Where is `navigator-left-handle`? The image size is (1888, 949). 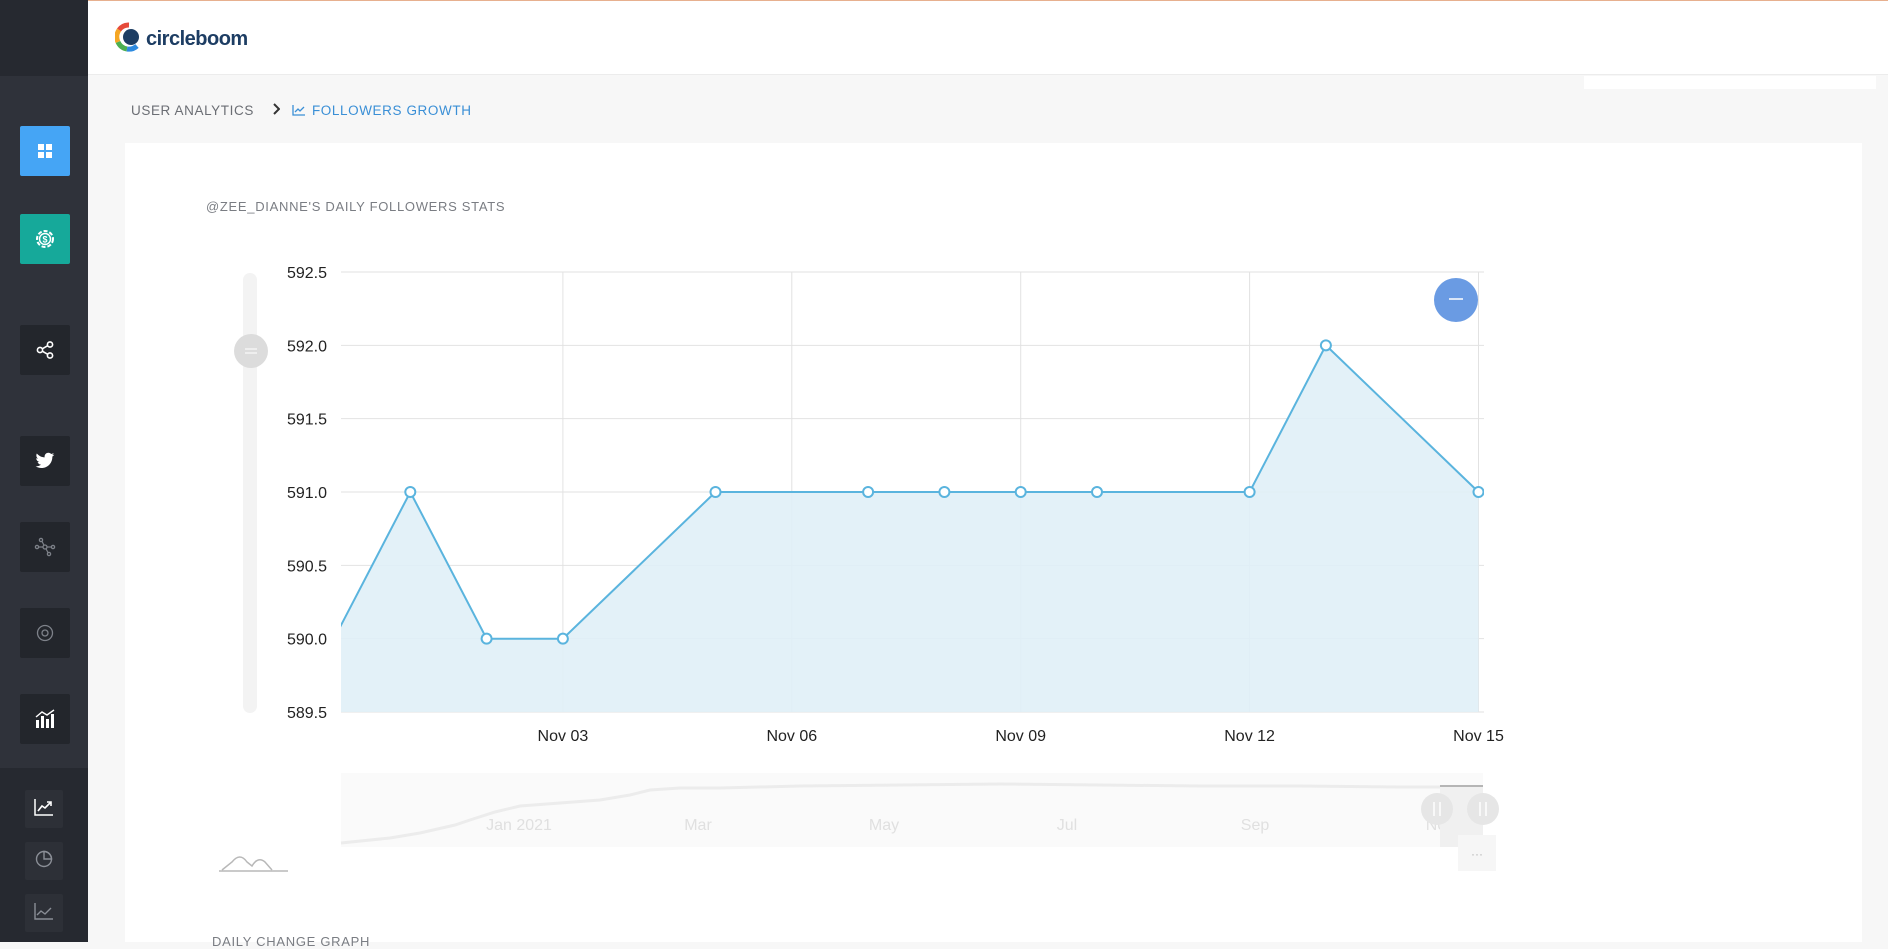
navigator-left-handle is located at coordinates (1437, 809).